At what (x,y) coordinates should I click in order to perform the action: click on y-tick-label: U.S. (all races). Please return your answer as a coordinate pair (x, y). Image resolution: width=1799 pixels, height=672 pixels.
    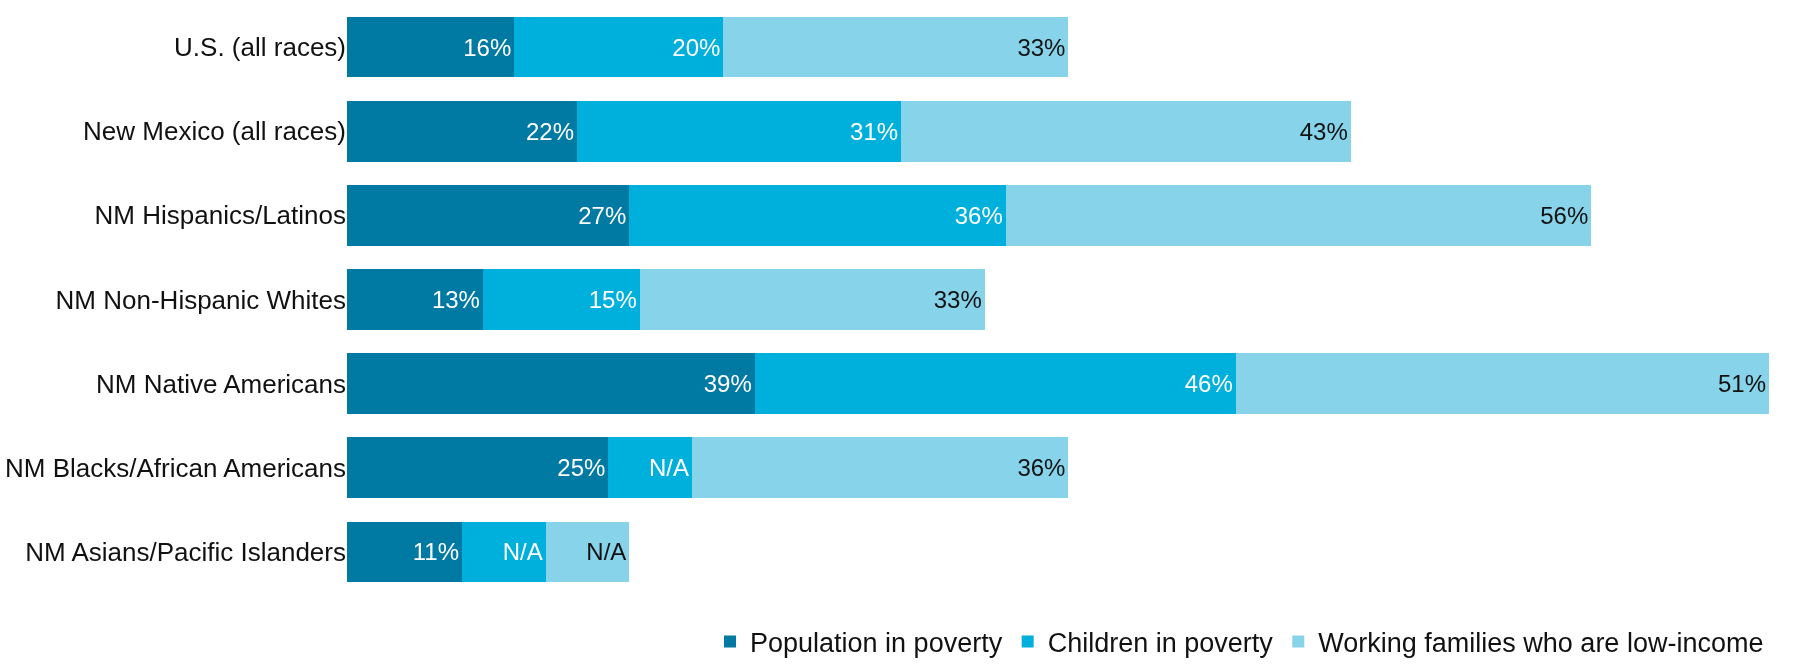
    Looking at the image, I should click on (260, 47).